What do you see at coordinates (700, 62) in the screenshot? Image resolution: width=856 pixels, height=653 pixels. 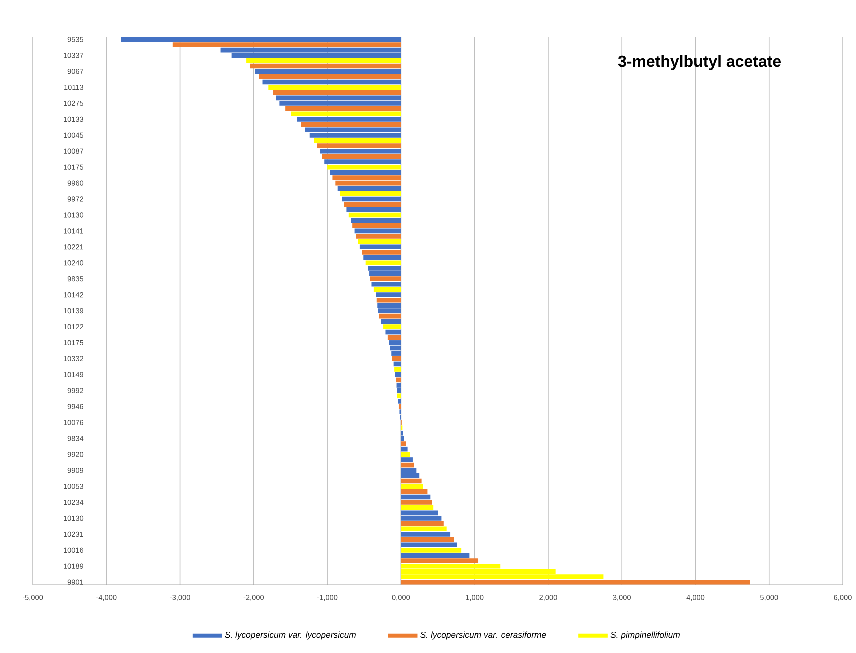 I see `text: 3-methylbutyl acetate` at bounding box center [700, 62].